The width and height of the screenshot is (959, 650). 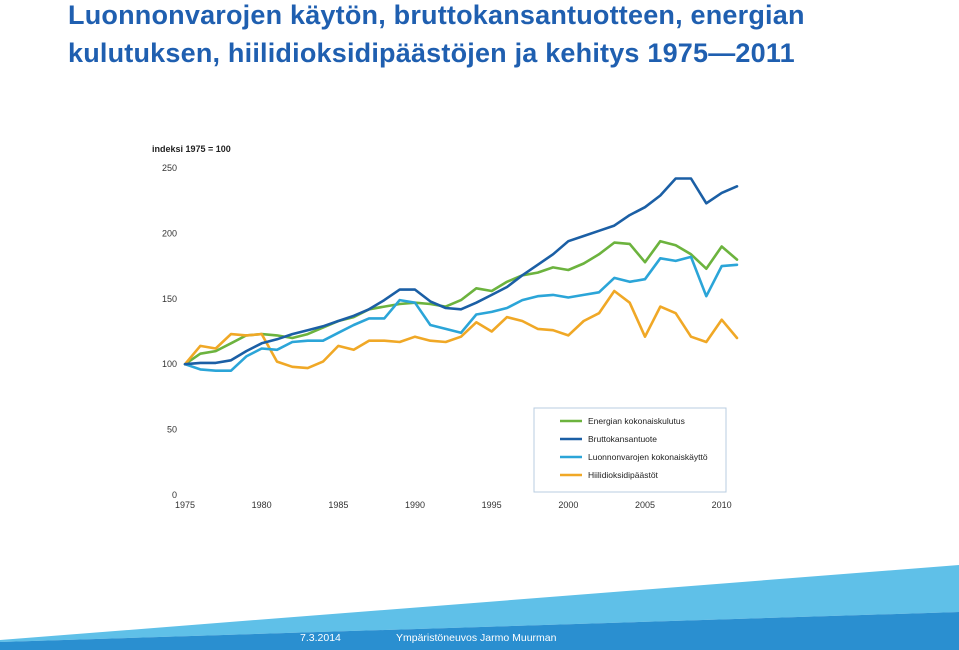 What do you see at coordinates (169, 364) in the screenshot?
I see `y-tick-label: 100` at bounding box center [169, 364].